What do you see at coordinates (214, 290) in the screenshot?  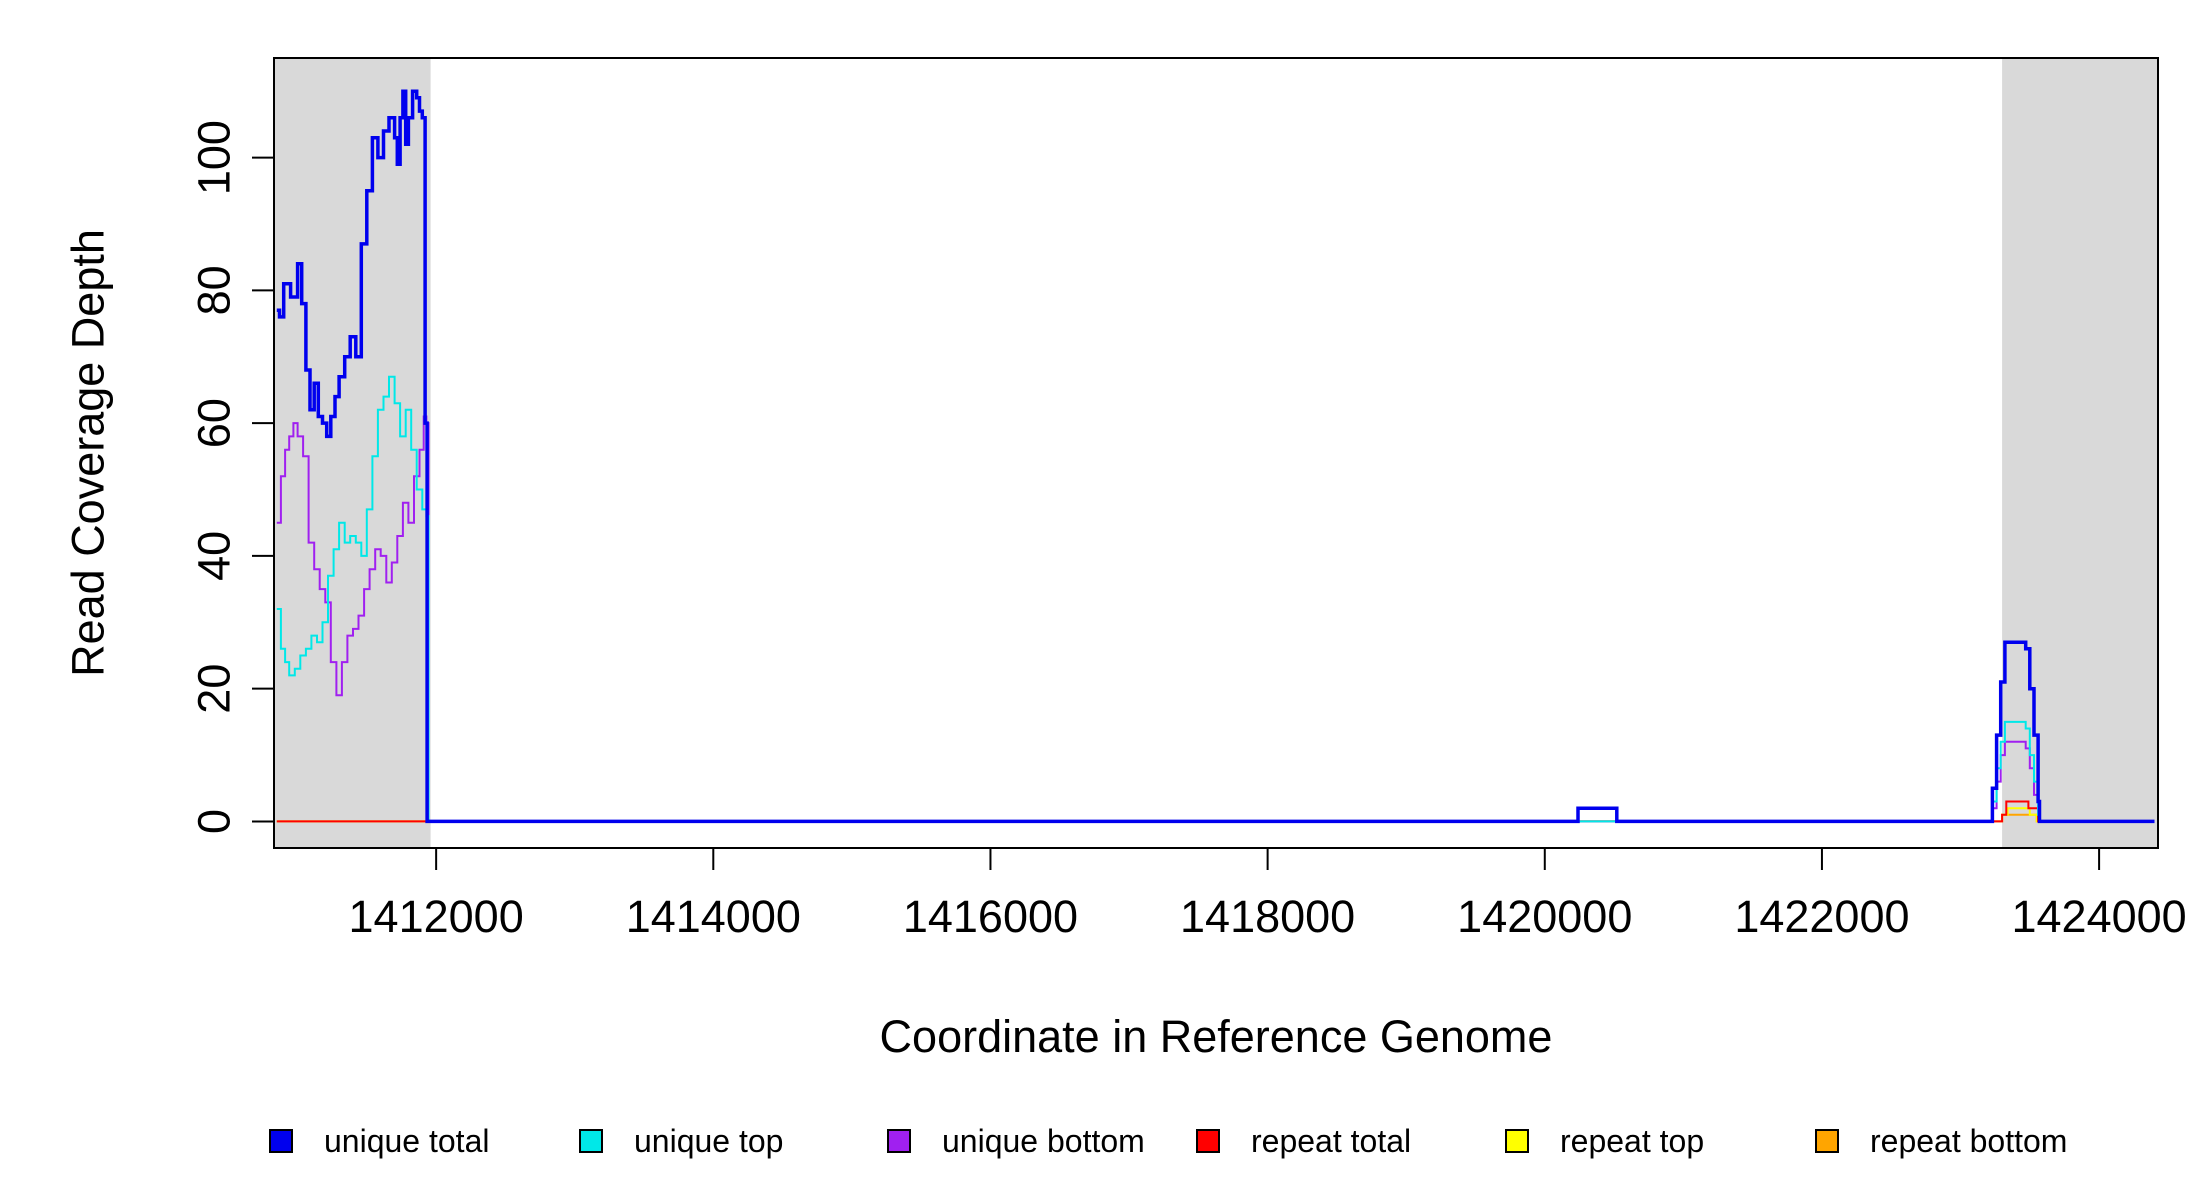 I see `y-tick-label: 80` at bounding box center [214, 290].